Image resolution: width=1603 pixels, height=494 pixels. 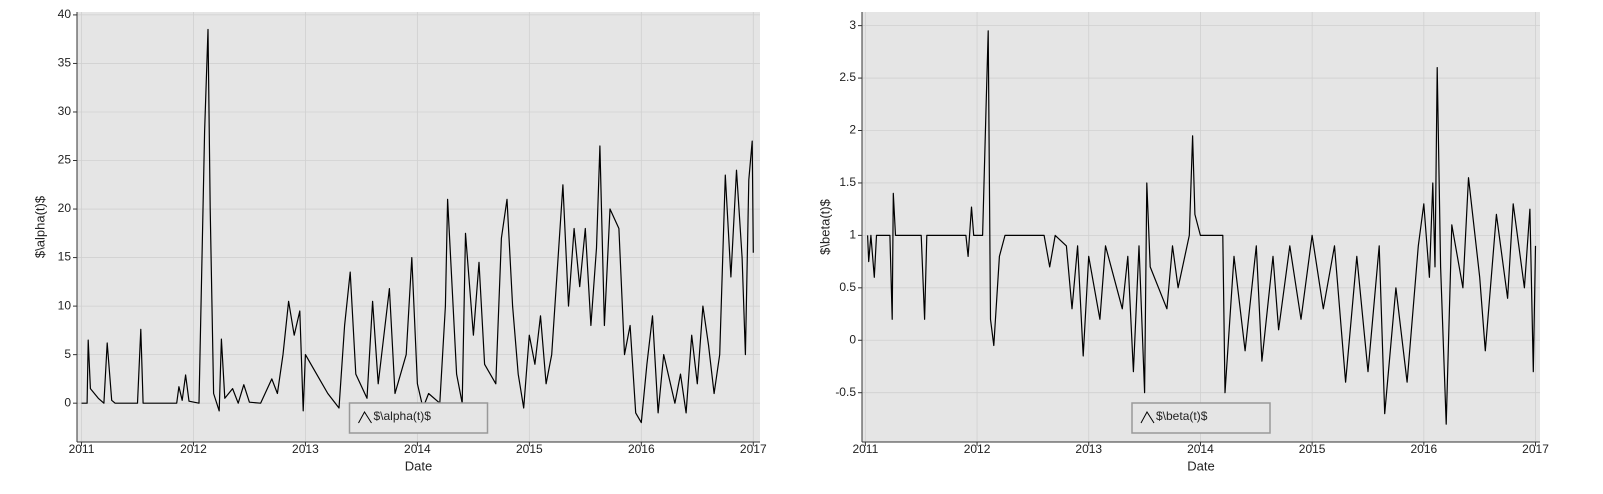 What do you see at coordinates (1182, 416) in the screenshot?
I see `legend-label: $\beta(t)$` at bounding box center [1182, 416].